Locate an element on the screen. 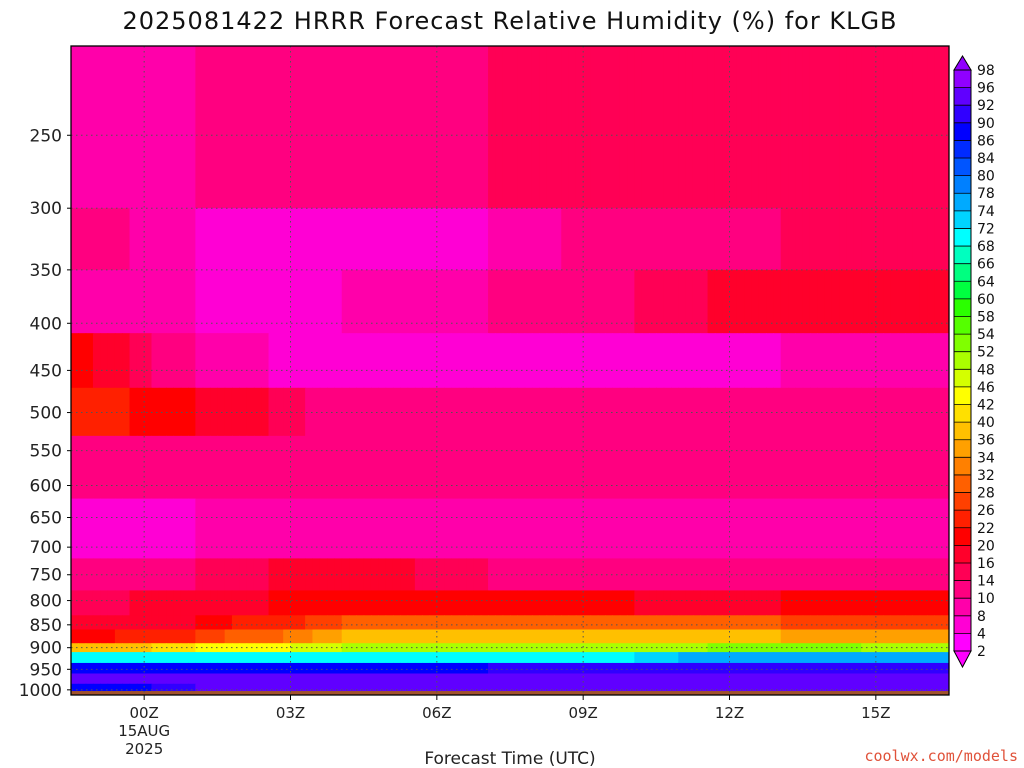 The height and width of the screenshot is (768, 1024). colorbar-label: 28 is located at coordinates (986, 494).